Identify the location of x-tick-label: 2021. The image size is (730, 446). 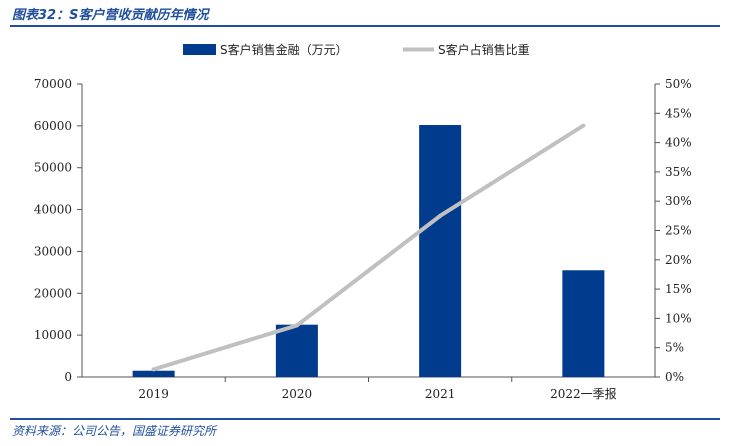
(440, 394).